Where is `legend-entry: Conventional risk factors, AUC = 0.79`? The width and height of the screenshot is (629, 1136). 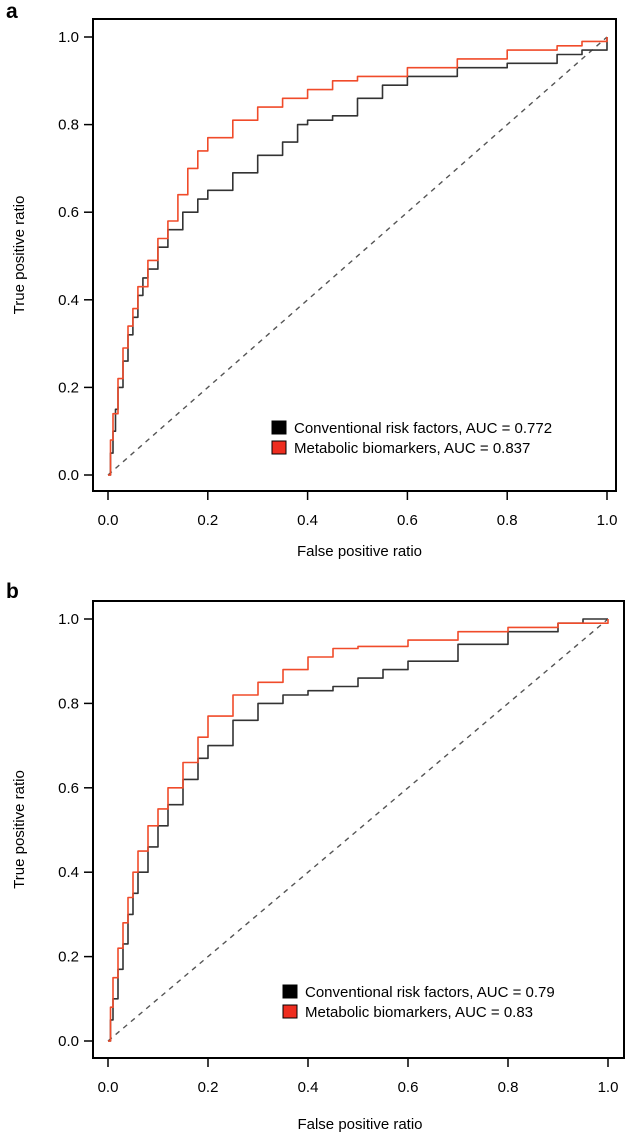
legend-entry: Conventional risk factors, AUC = 0.79 is located at coordinates (430, 992).